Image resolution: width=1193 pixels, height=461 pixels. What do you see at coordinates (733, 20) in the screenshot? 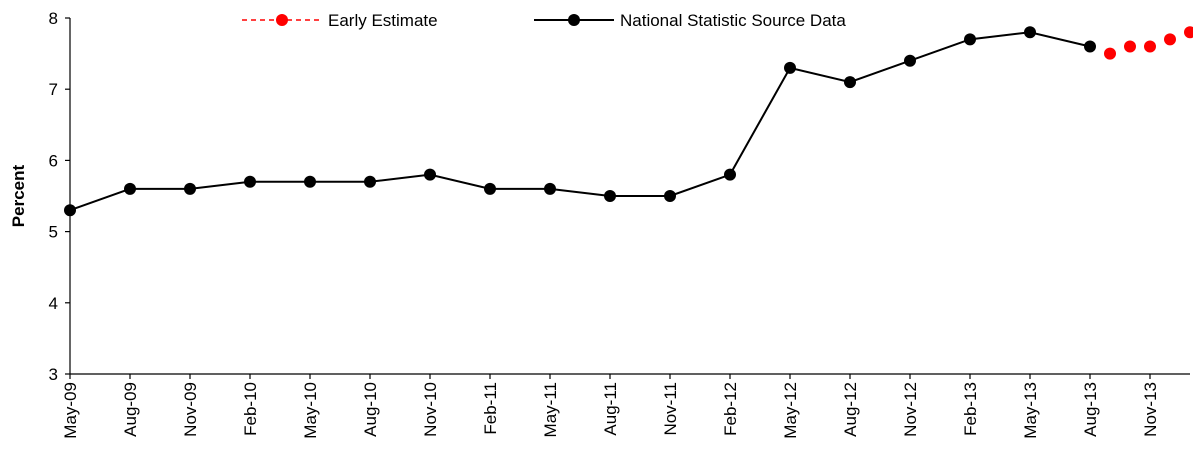
I see `legend-national-statistic-label: National Statistic Source Data` at bounding box center [733, 20].